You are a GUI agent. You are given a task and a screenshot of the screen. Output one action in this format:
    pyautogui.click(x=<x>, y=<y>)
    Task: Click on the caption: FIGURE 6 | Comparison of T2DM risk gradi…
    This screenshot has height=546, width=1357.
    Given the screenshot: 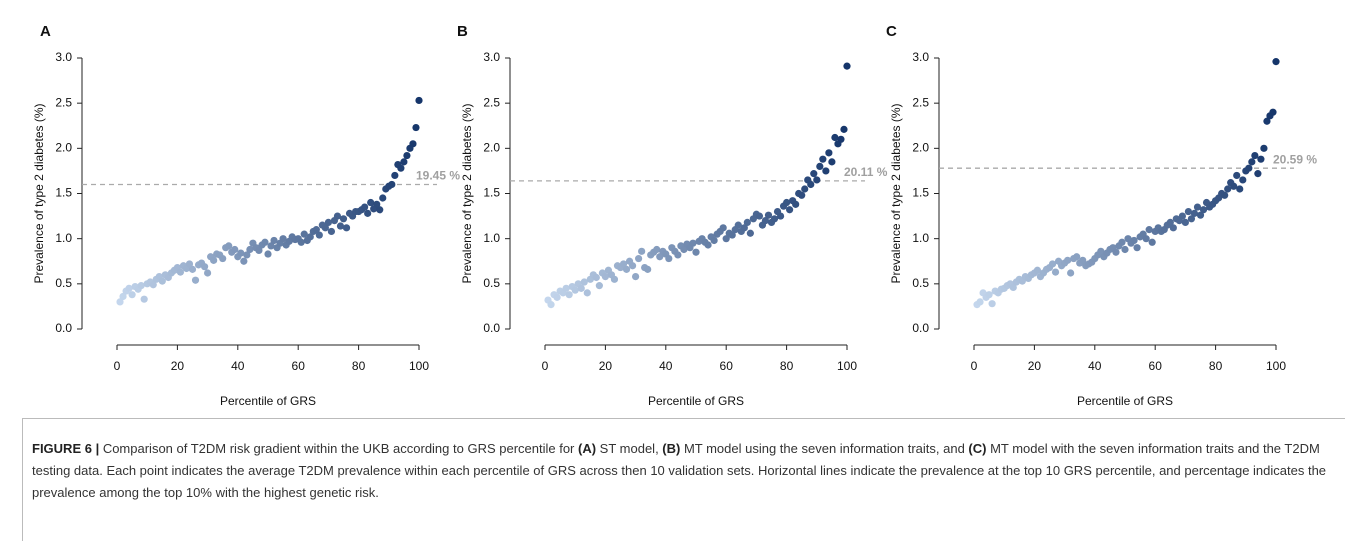 What is the action you would take?
    pyautogui.click(x=682, y=471)
    